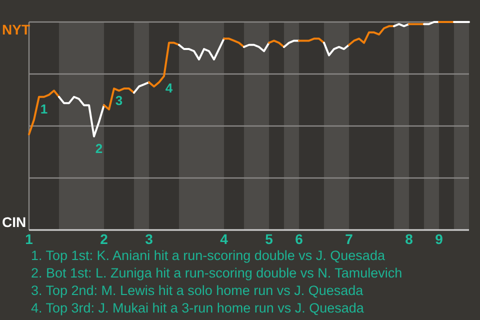  What do you see at coordinates (299, 239) in the screenshot?
I see `x-tick-label: 6` at bounding box center [299, 239].